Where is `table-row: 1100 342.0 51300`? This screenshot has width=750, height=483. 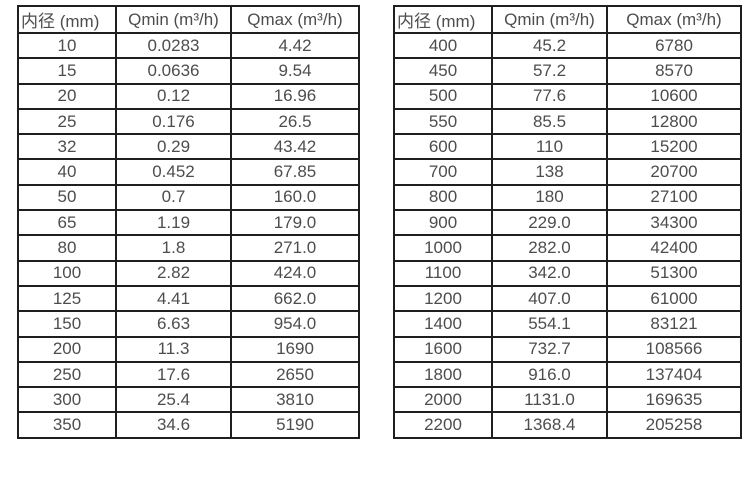
table-row: 1100 342.0 51300 is located at coordinates (567, 273).